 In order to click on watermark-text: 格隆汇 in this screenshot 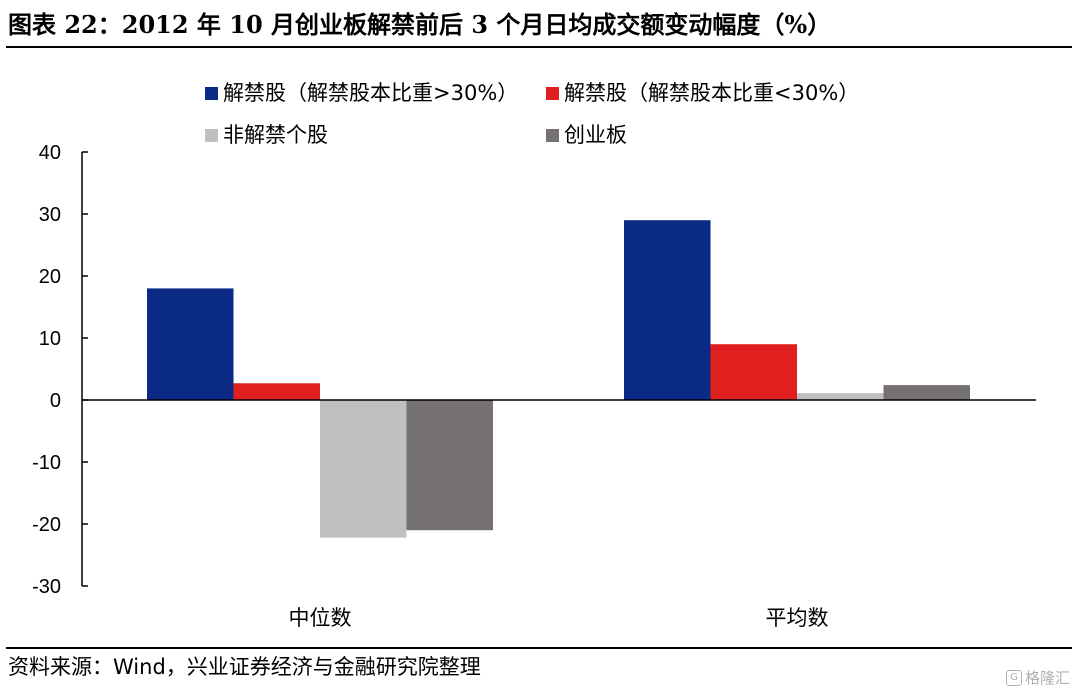, I will do `click(1047, 678)`.